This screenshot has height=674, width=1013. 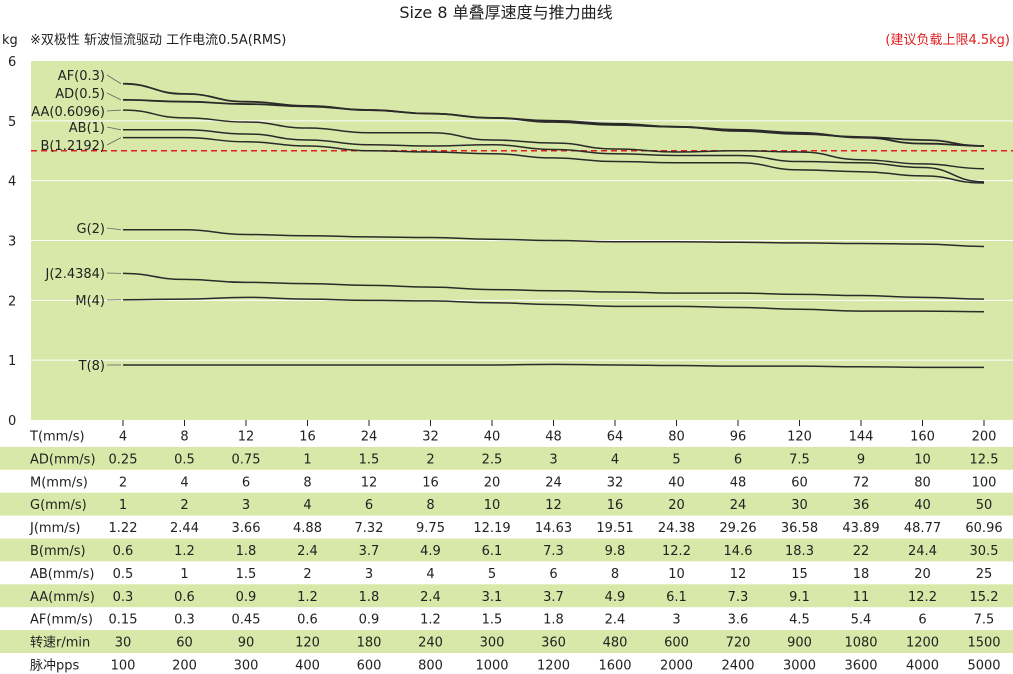 What do you see at coordinates (61, 620) in the screenshot?
I see `table-row-label: AF(mm/s)` at bounding box center [61, 620].